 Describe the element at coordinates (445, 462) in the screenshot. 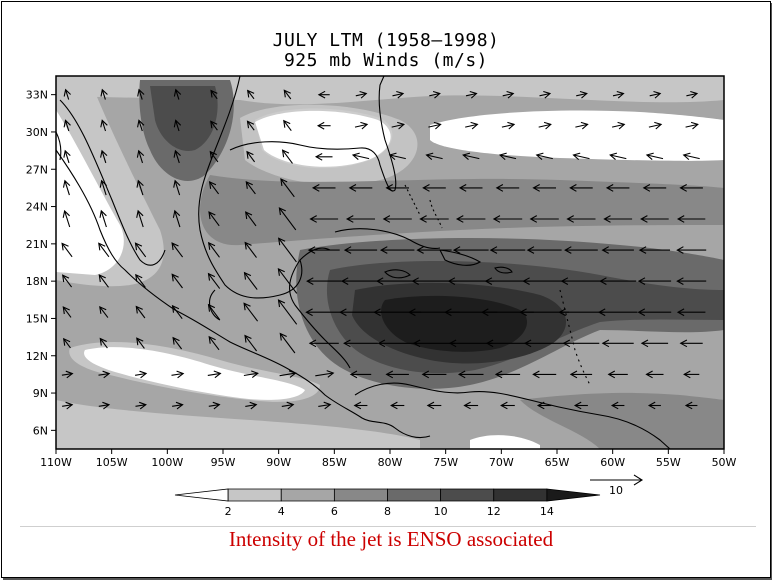

I see `lon-tick-label: 75W` at that location.